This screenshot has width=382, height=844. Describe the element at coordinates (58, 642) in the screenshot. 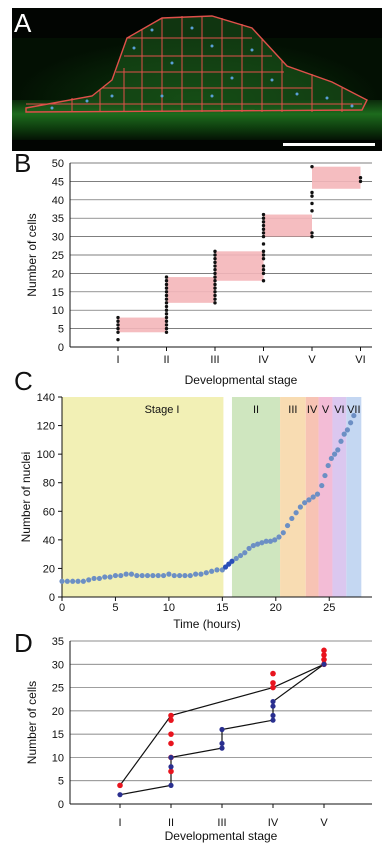

I see `y-tick-label-d: 35` at that location.